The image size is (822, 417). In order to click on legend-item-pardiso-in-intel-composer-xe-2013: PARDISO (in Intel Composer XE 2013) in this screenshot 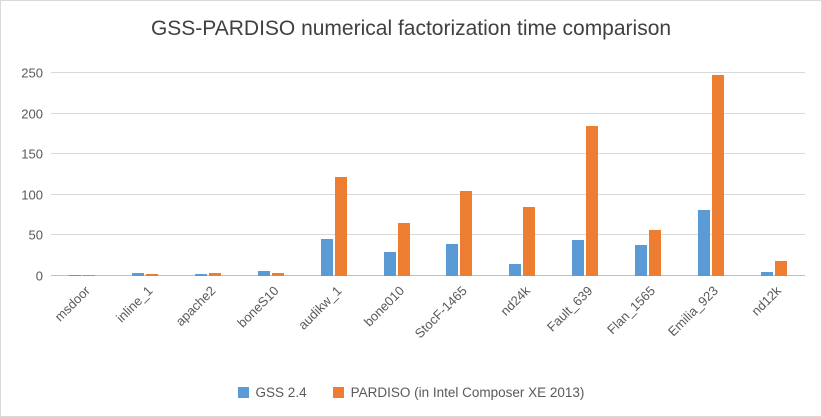, I will do `click(458, 392)`.